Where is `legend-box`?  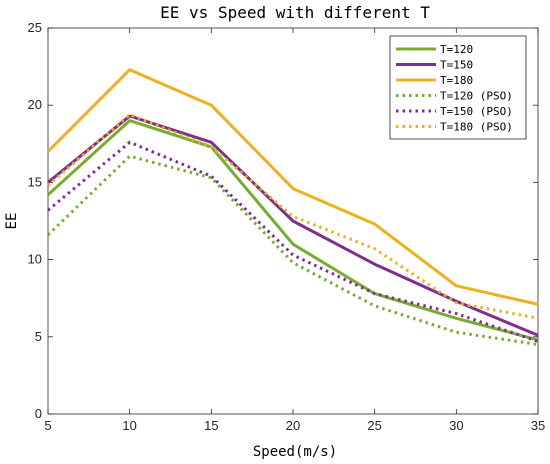
legend-box is located at coordinates (458, 87).